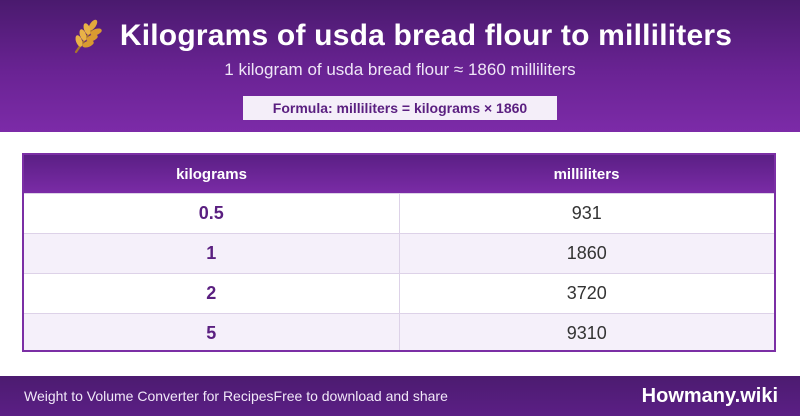 The image size is (800, 416). I want to click on footer-share-text: Free to download and share, so click(360, 396).